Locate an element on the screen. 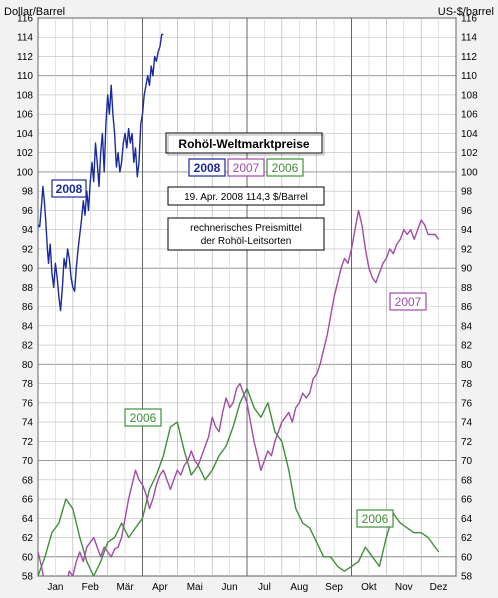 This screenshot has height=598, width=498. note-line-1: rechnerisches Preismittel is located at coordinates (246, 228).